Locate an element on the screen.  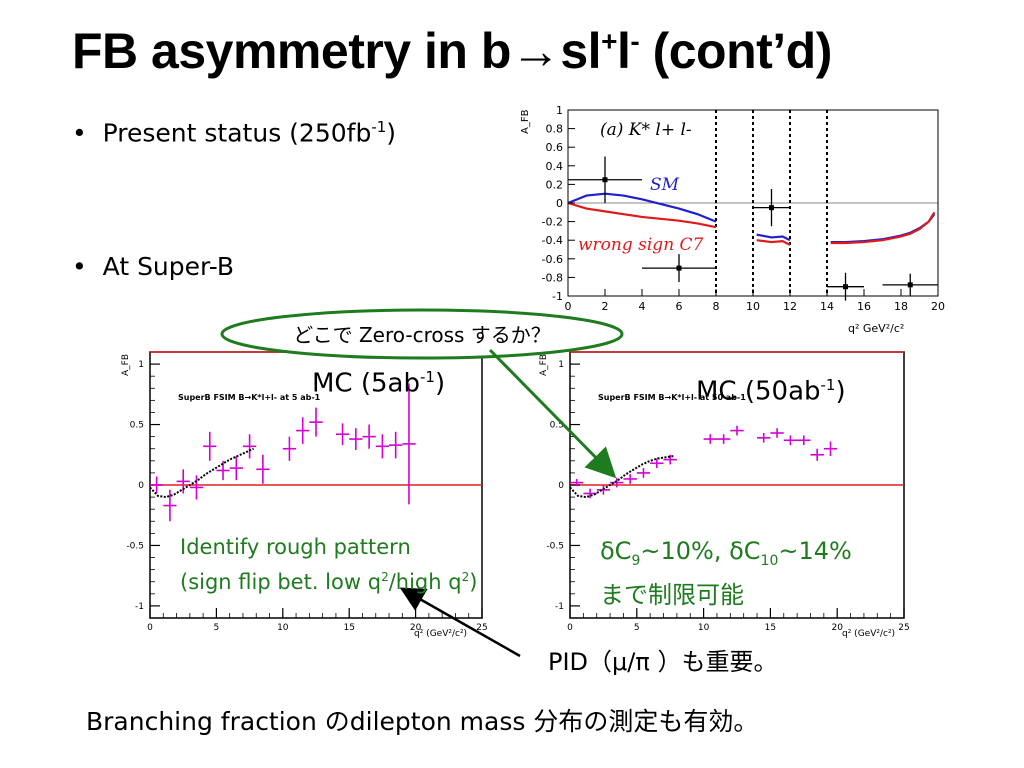
panel-label: (a) K* l+ l- is located at coordinates (646, 130).